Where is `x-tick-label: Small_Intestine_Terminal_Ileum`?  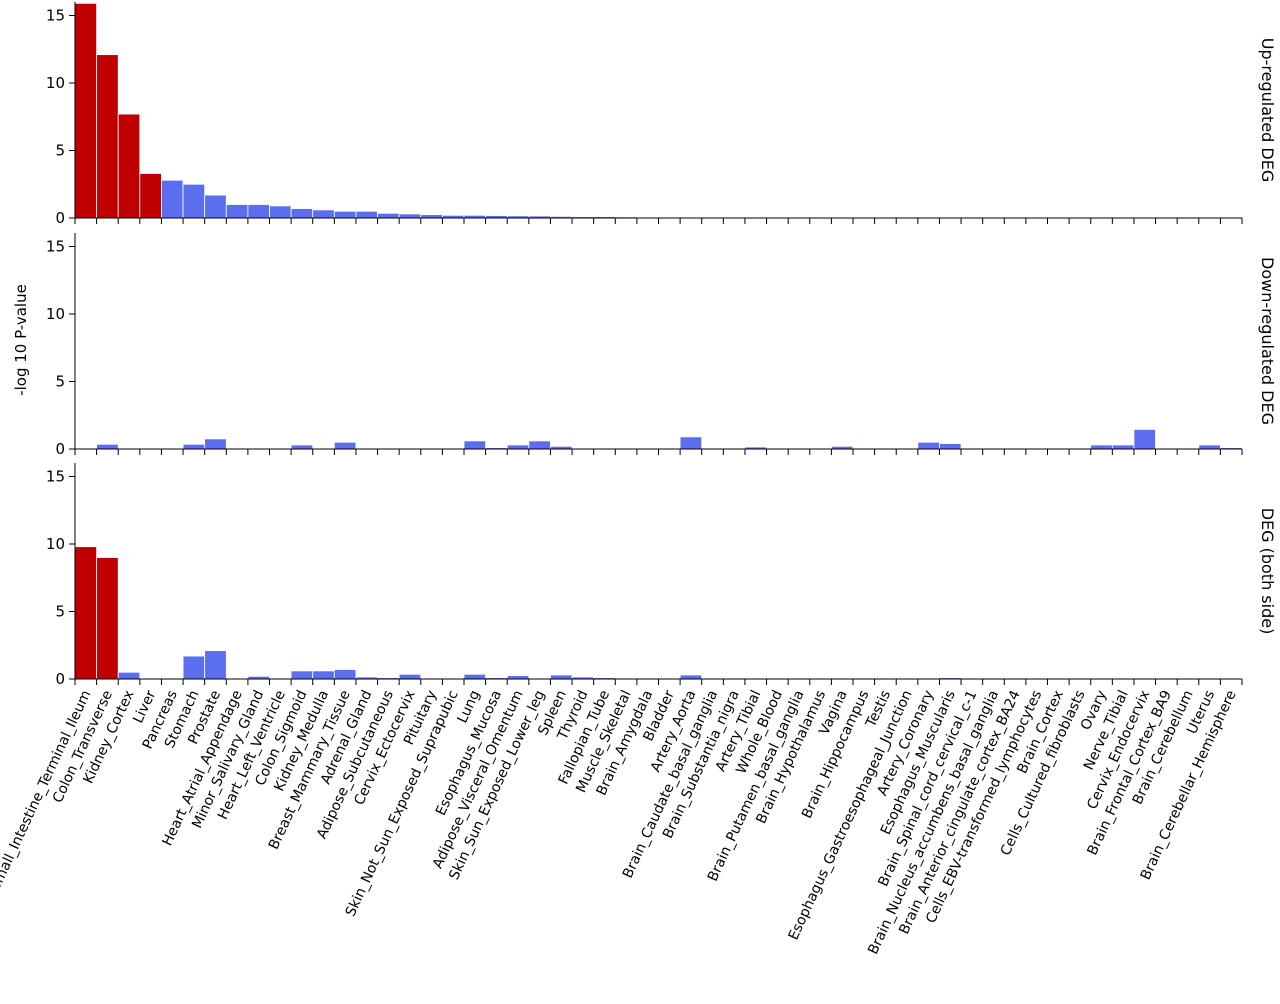 x-tick-label: Small_Intestine_Terminal_Ileum is located at coordinates (47, 791).